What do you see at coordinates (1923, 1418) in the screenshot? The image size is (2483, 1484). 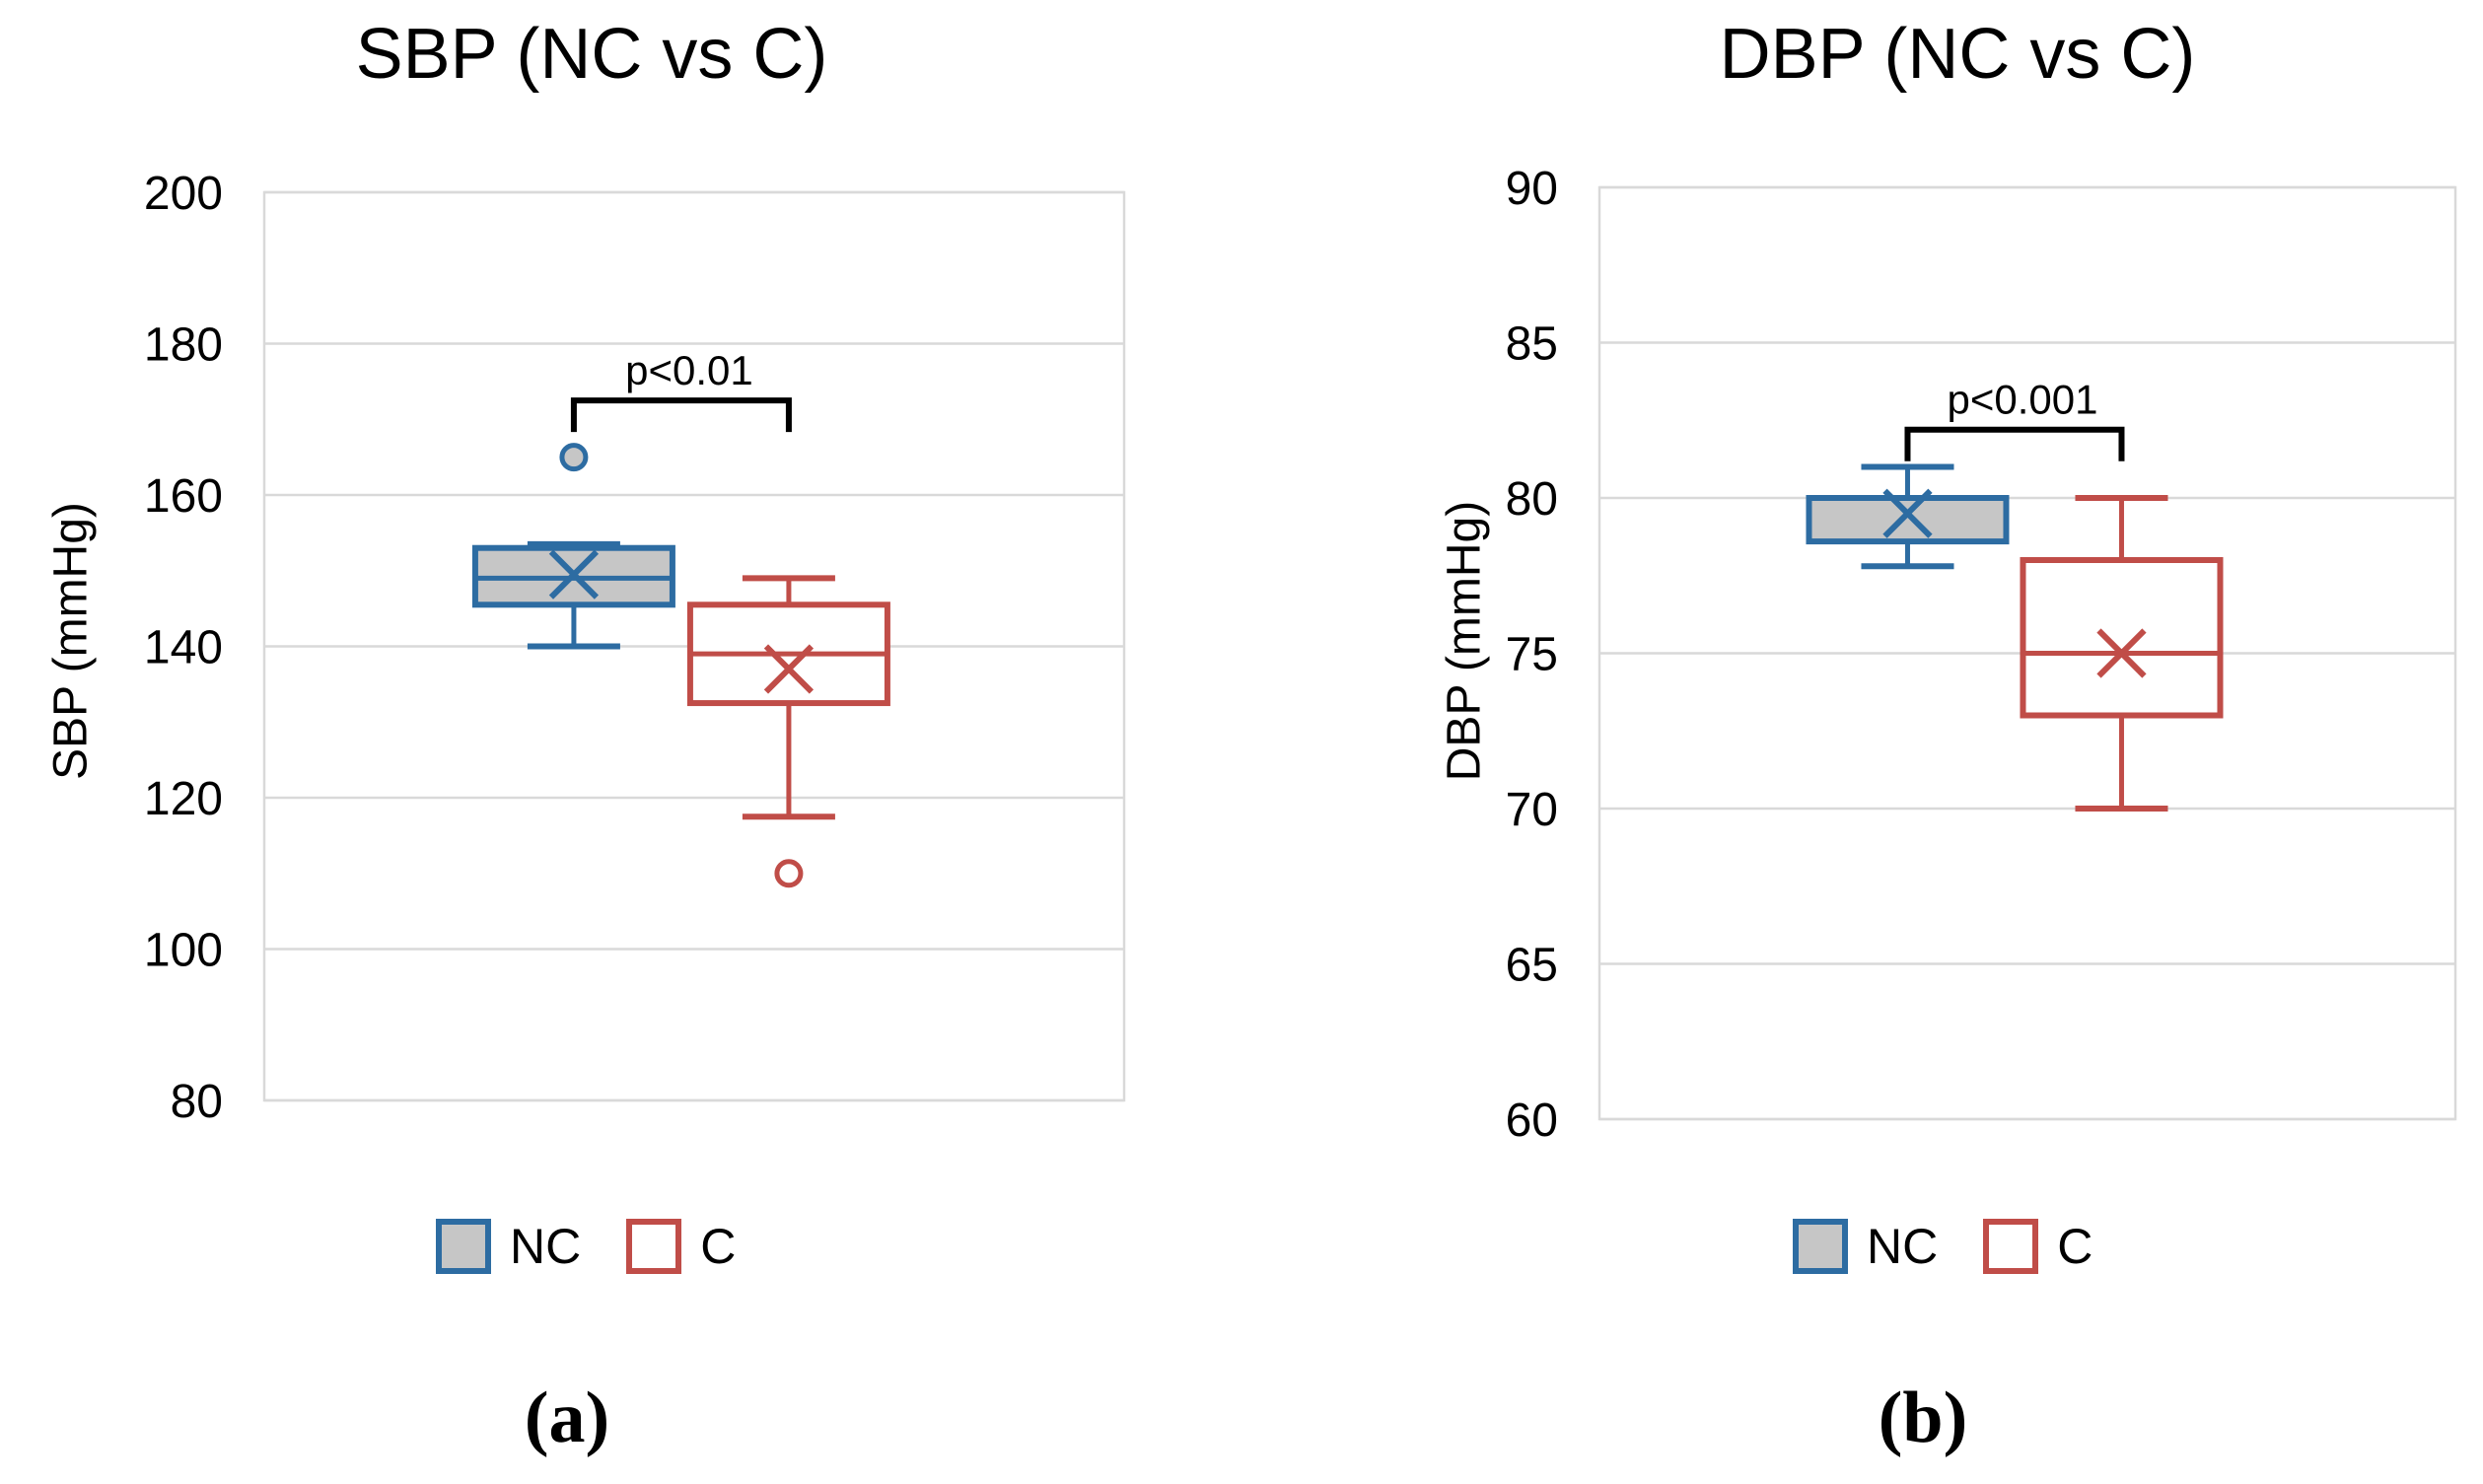 I see `dbp-caption: (b)` at bounding box center [1923, 1418].